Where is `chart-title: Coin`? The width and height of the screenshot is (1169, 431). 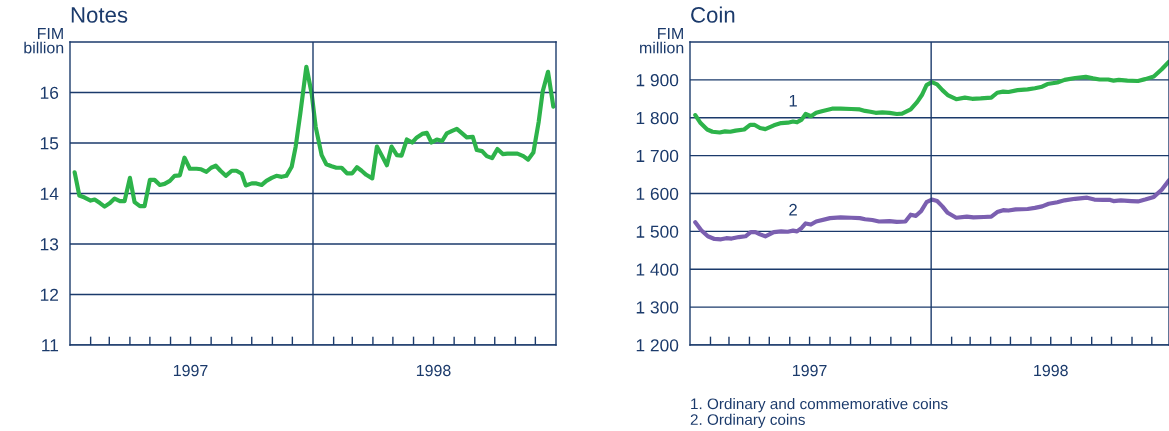
chart-title: Coin is located at coordinates (713, 14).